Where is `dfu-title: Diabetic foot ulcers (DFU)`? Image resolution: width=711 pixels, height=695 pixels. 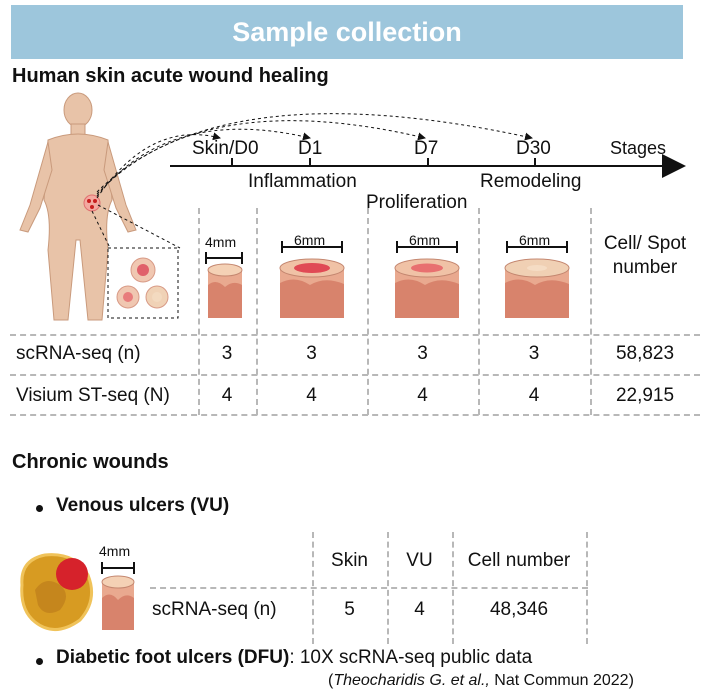 dfu-title: Diabetic foot ulcers (DFU) is located at coordinates (173, 657).